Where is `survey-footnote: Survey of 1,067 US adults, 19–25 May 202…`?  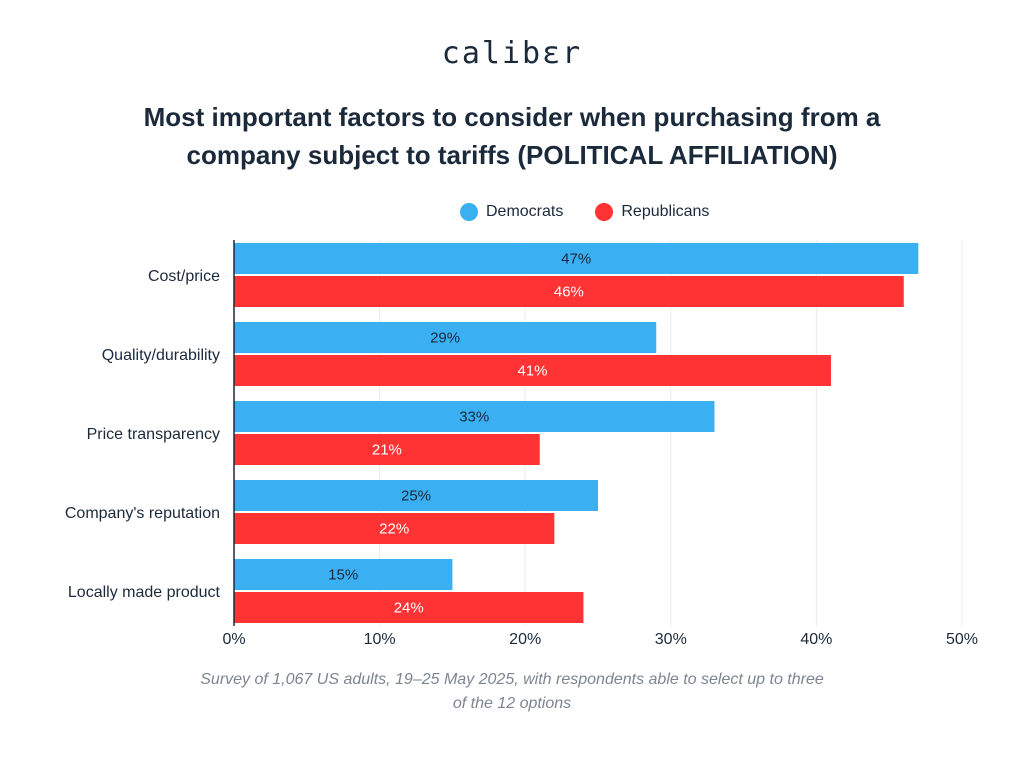
survey-footnote: Survey of 1,067 US adults, 19–25 May 202… is located at coordinates (512, 691).